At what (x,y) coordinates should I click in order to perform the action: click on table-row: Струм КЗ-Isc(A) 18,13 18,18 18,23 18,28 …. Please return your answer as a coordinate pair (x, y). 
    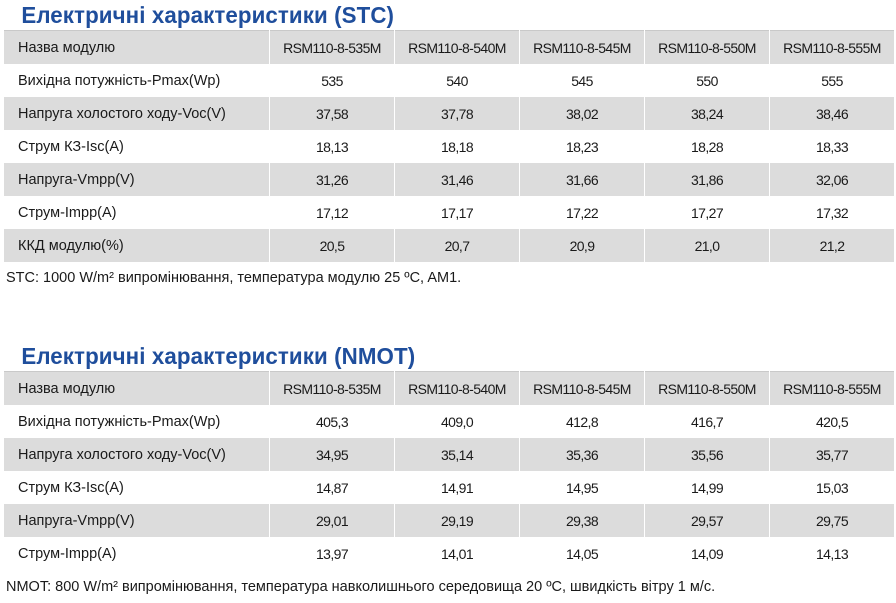
    Looking at the image, I should click on (449, 146).